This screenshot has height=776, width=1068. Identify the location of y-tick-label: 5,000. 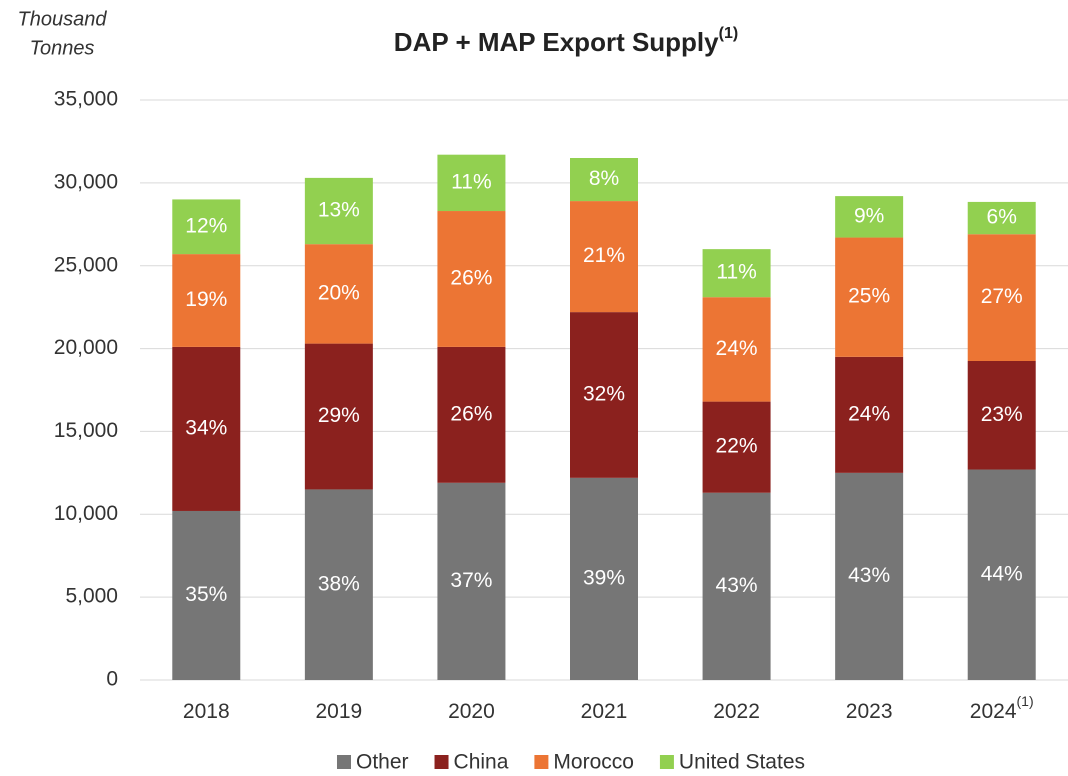
(91, 596).